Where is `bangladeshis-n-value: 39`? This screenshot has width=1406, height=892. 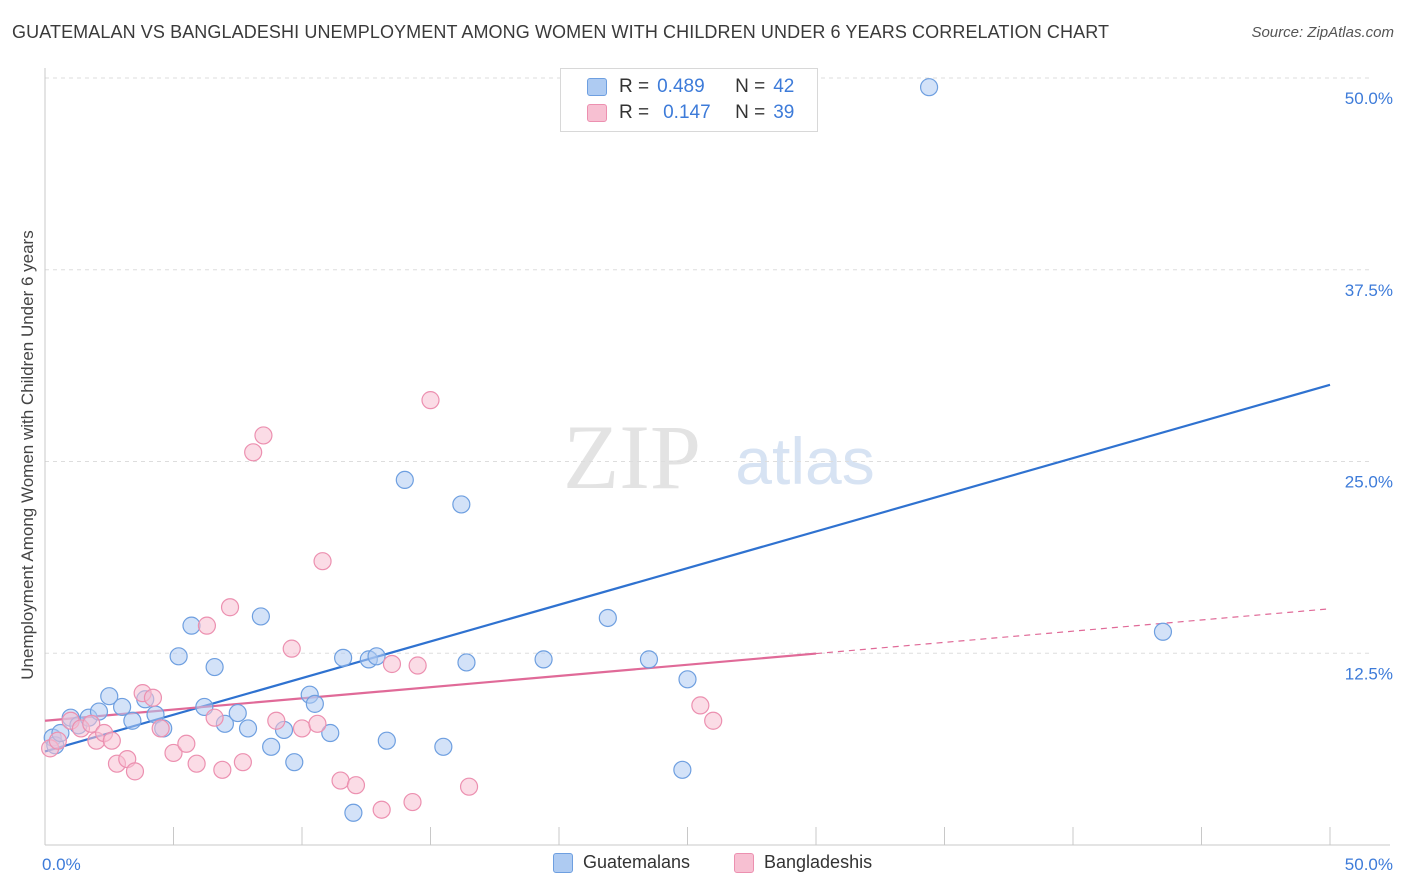 bangladeshis-n-value: 39 is located at coordinates (784, 112).